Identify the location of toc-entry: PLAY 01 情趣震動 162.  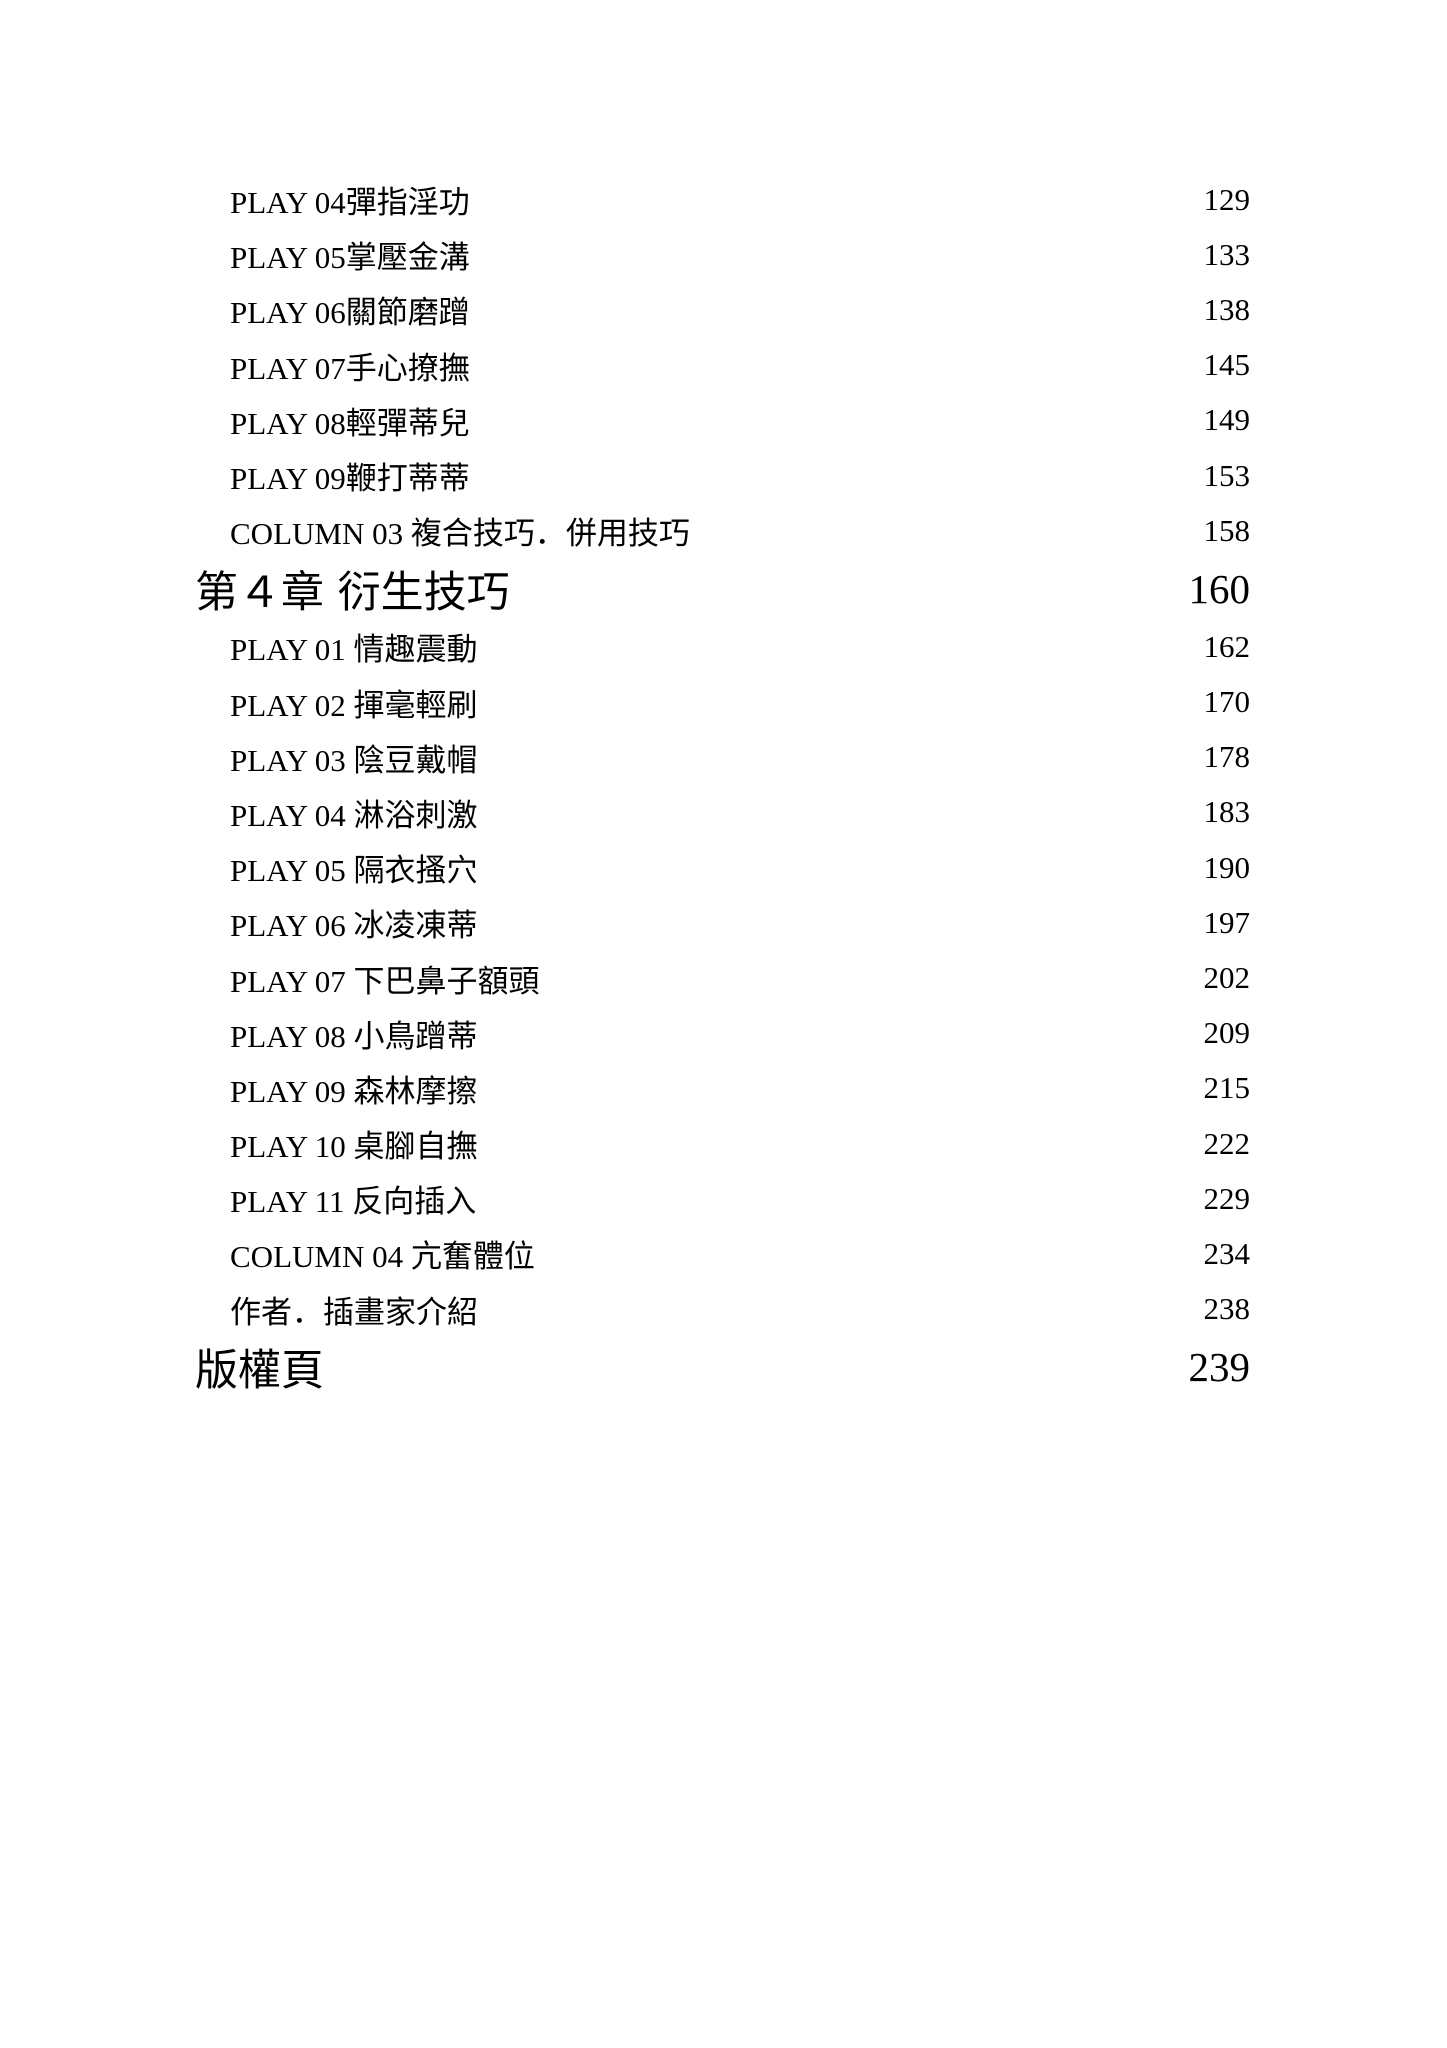
(723, 646).